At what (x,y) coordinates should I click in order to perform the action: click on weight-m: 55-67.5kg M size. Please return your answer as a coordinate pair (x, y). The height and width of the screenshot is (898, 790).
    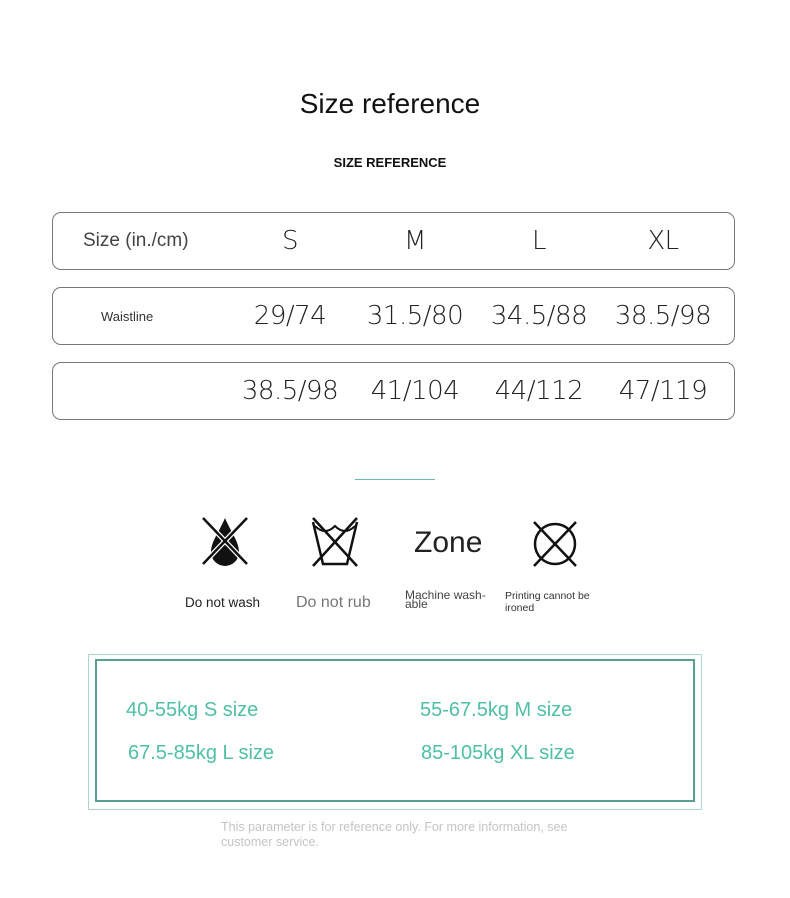
    Looking at the image, I should click on (496, 710).